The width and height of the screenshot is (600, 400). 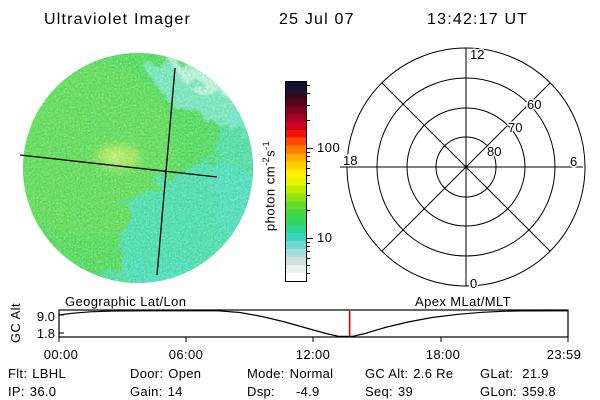 What do you see at coordinates (117, 19) in the screenshot?
I see `app-title: Ultraviolet Imager` at bounding box center [117, 19].